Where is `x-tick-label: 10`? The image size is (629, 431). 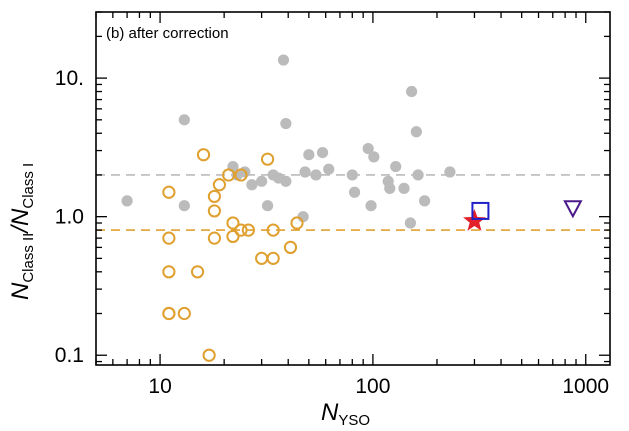 x-tick-label: 10 is located at coordinates (159, 386).